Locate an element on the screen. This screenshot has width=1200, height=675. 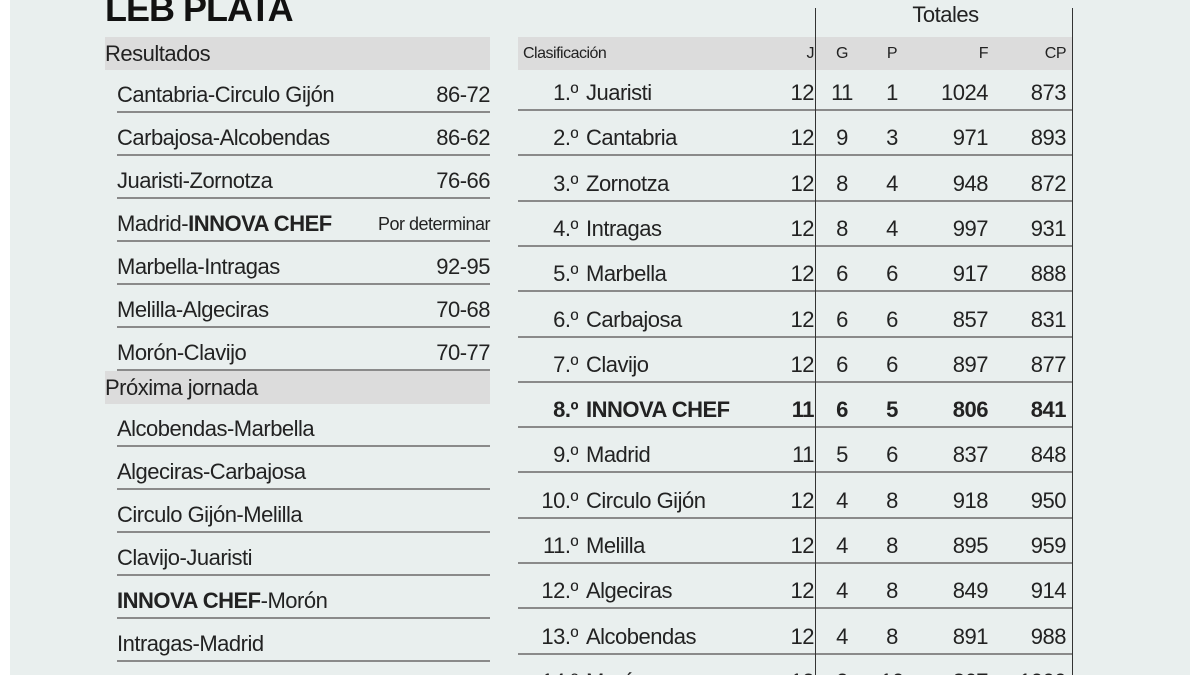
position: 8.º is located at coordinates (565, 410).